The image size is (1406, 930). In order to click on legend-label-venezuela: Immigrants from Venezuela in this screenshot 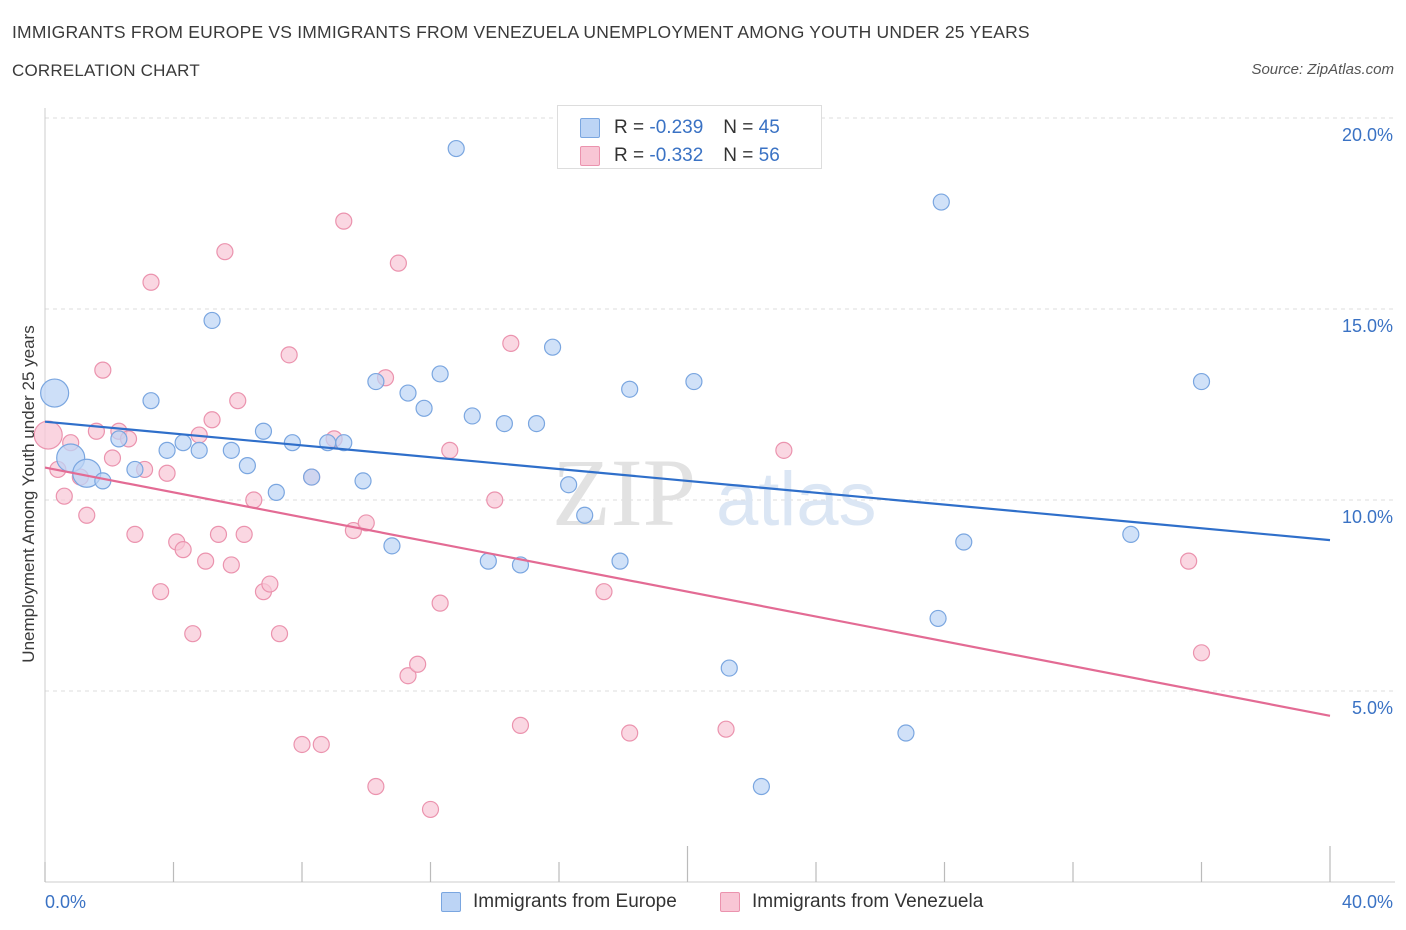, I will do `click(868, 901)`.